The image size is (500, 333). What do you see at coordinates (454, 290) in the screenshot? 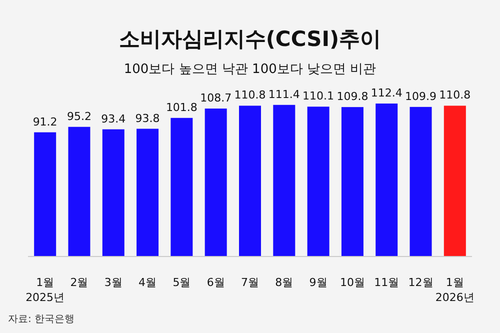
I see `x-tick-label: 1월 2026년` at bounding box center [454, 290].